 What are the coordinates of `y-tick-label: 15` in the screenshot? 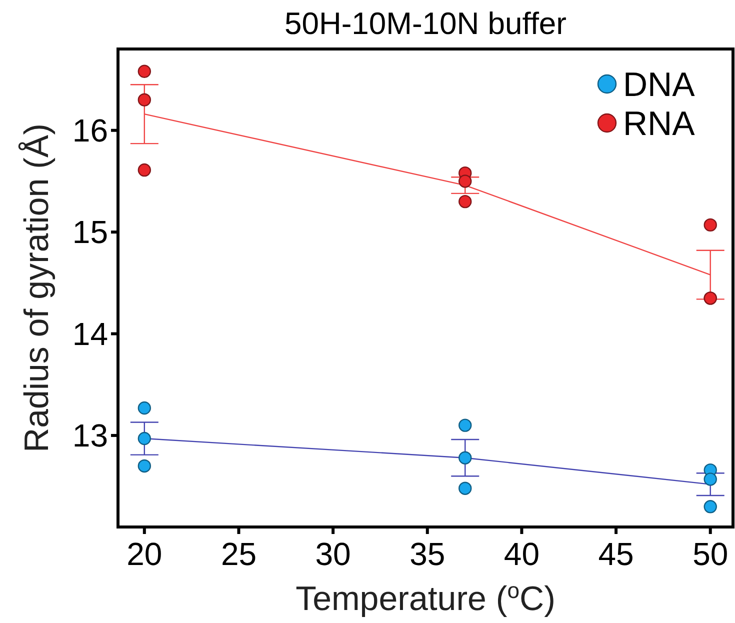 It's located at (90, 232).